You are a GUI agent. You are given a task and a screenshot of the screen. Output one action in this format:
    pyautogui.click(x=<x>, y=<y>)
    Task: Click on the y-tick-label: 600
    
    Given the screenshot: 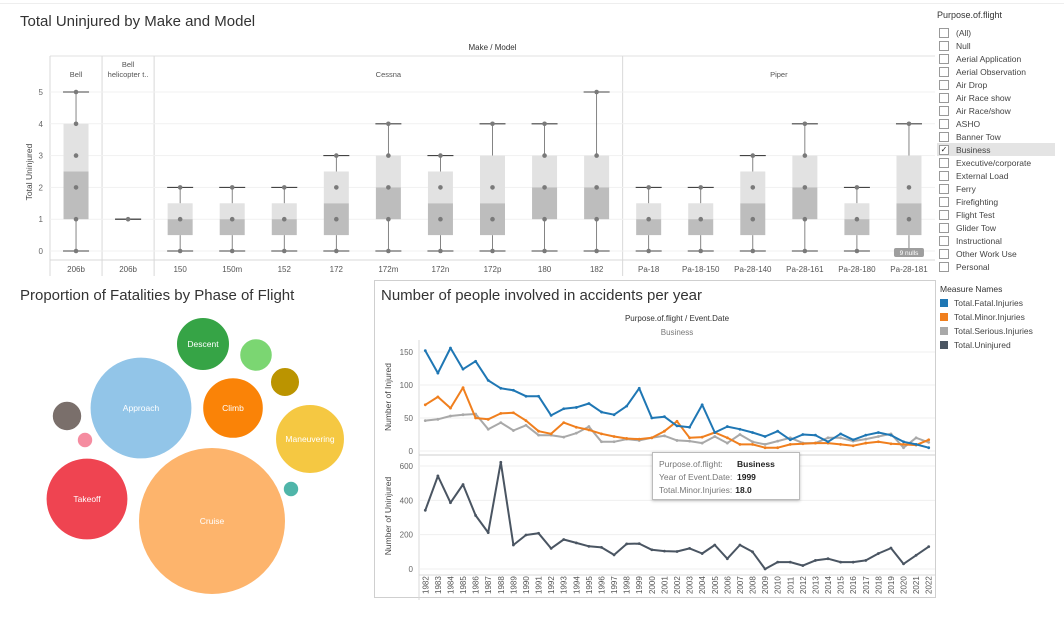 What is the action you would take?
    pyautogui.click(x=407, y=466)
    